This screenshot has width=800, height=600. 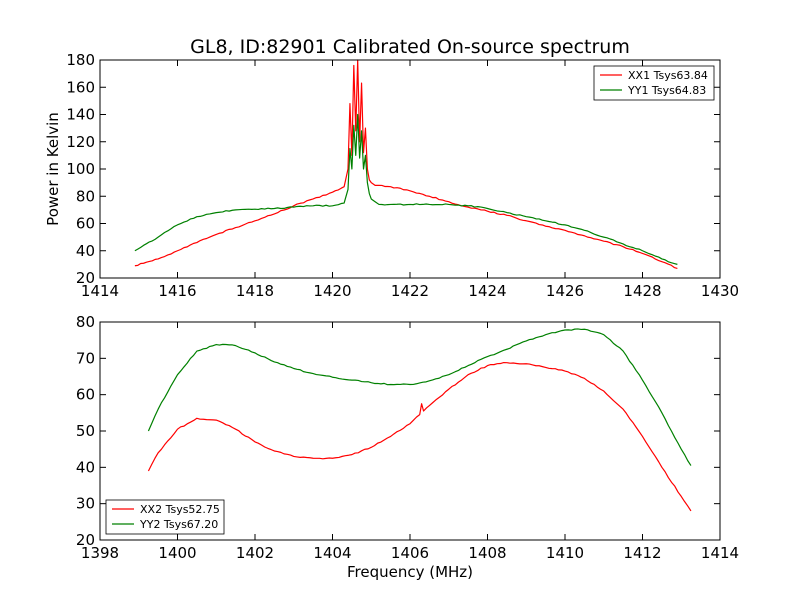 What do you see at coordinates (177, 291) in the screenshot?
I see `x-tick-label: 1416` at bounding box center [177, 291].